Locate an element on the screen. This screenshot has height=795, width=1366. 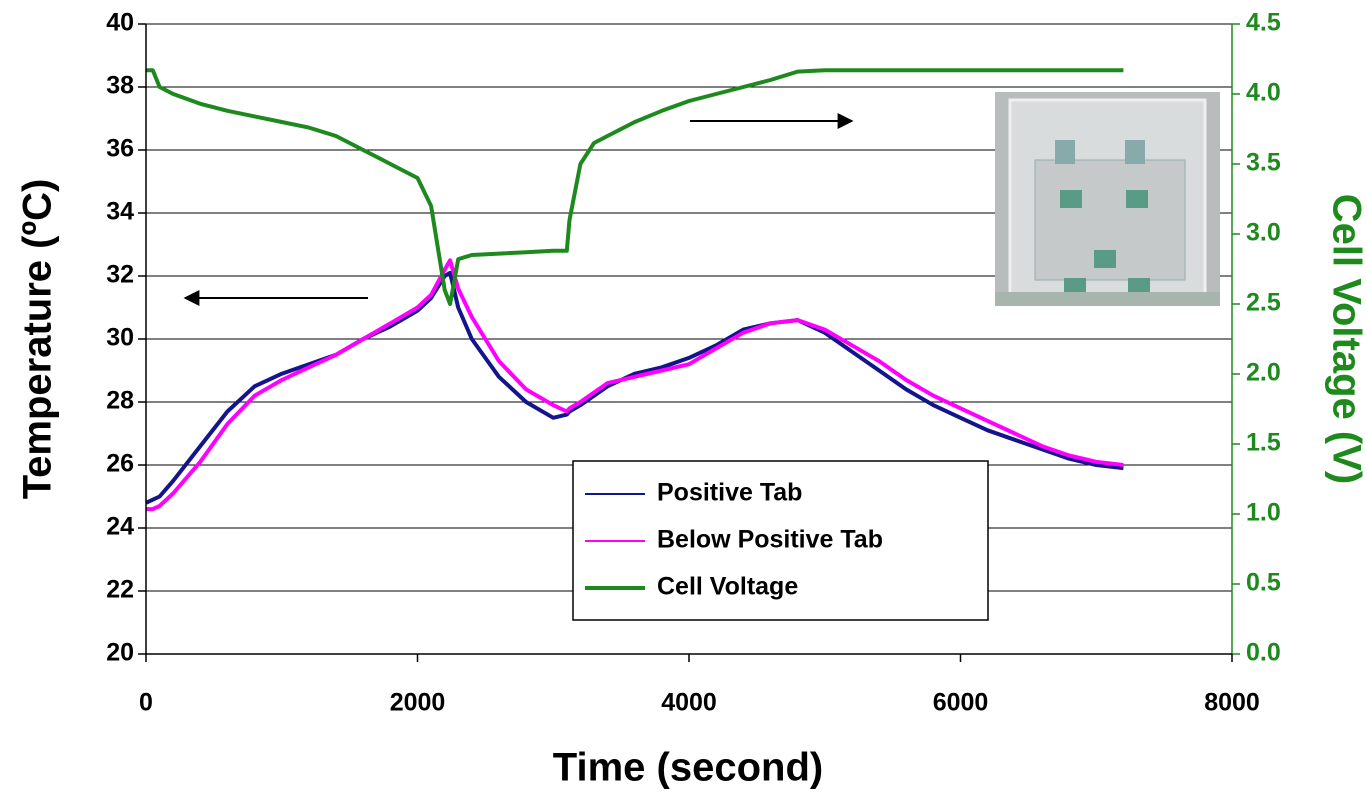
x-tick-label: 0 is located at coordinates (146, 703).